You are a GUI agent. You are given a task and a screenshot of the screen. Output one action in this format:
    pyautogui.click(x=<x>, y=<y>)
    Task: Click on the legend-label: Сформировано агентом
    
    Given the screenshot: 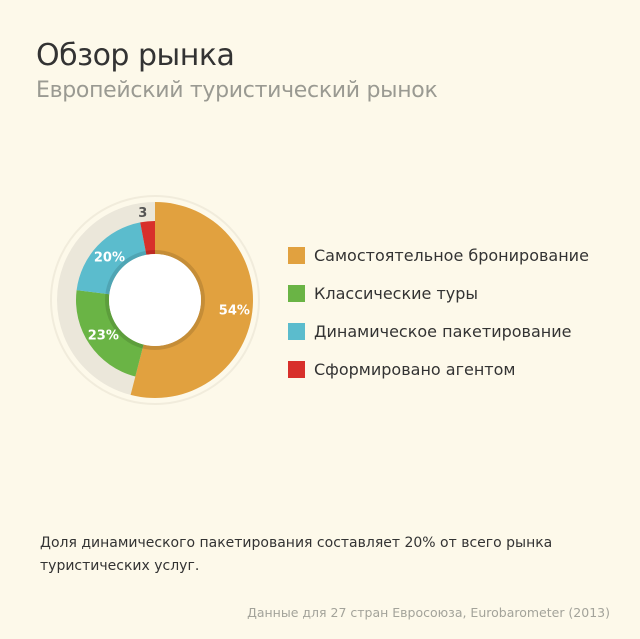 What is the action you would take?
    pyautogui.click(x=415, y=369)
    